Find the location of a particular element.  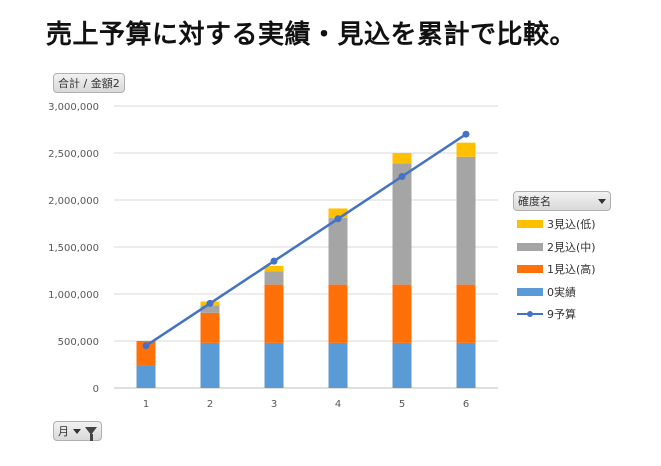

page-title: 売上予算に対する実績・見込を累計で比較。 is located at coordinates (311, 35).